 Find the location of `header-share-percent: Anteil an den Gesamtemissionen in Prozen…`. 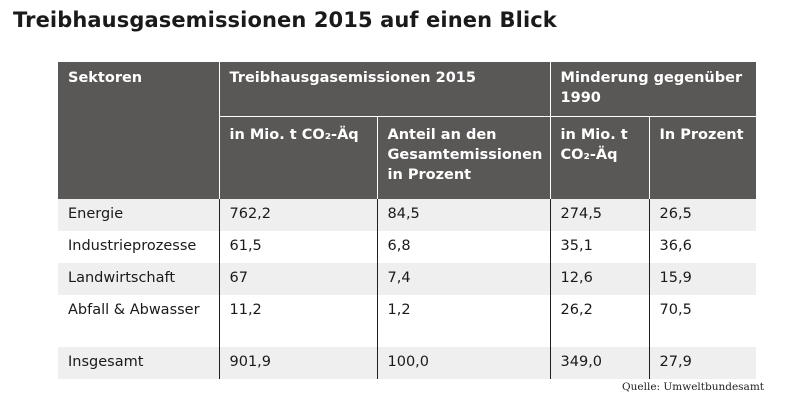

header-share-percent: Anteil an den Gesamtemissionen in Prozen… is located at coordinates (464, 157).